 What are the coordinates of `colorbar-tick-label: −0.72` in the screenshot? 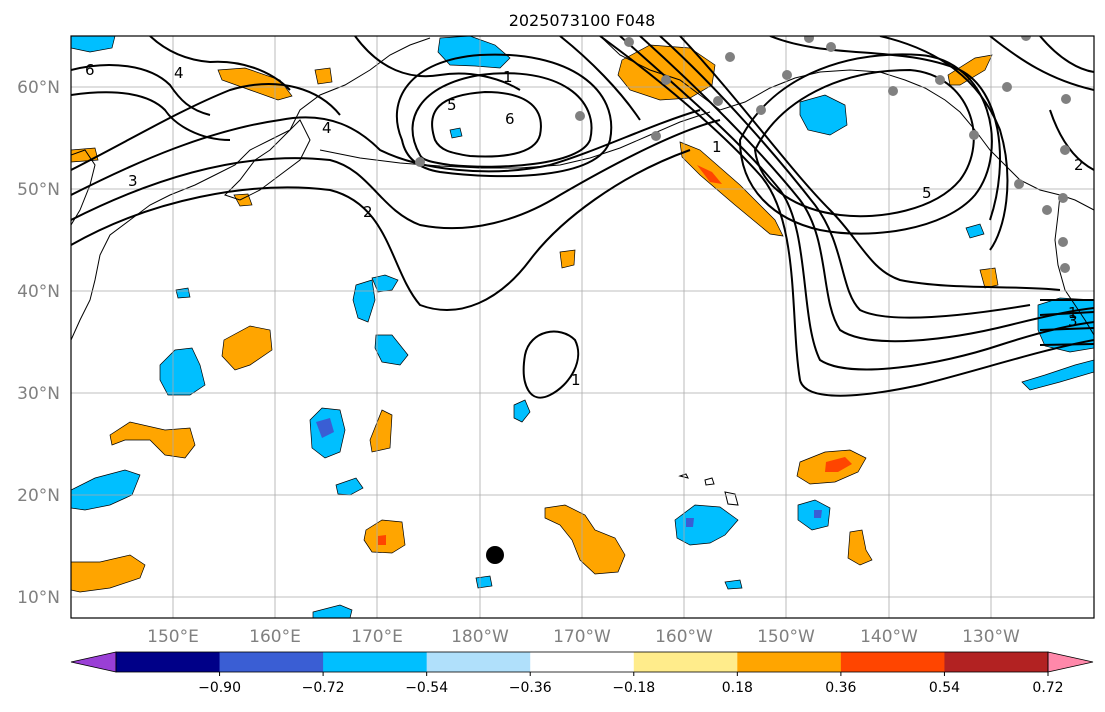 It's located at (323, 688).